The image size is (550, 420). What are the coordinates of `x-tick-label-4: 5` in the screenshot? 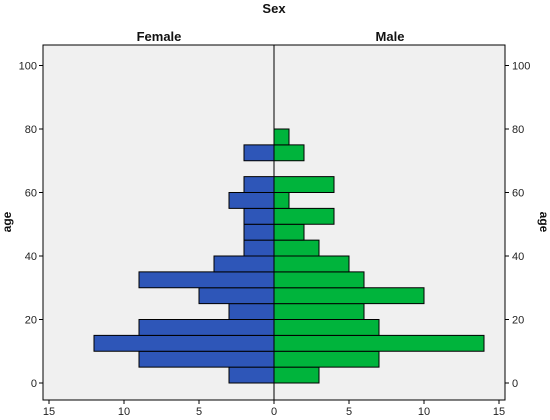 It's located at (349, 412).